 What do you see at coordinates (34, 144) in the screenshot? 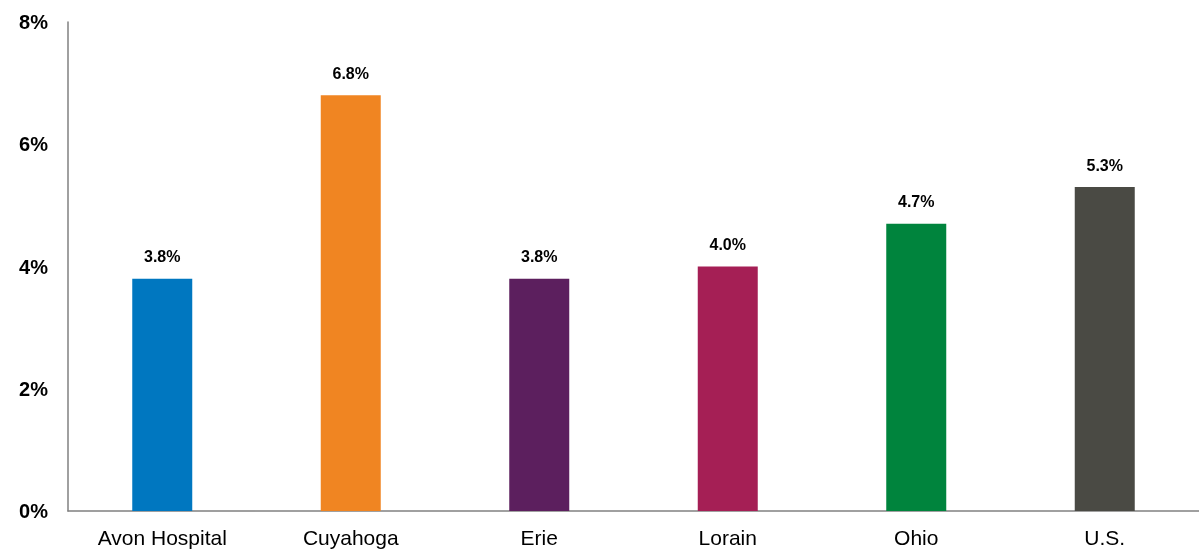
I see `y-tick-label: 6%` at bounding box center [34, 144].